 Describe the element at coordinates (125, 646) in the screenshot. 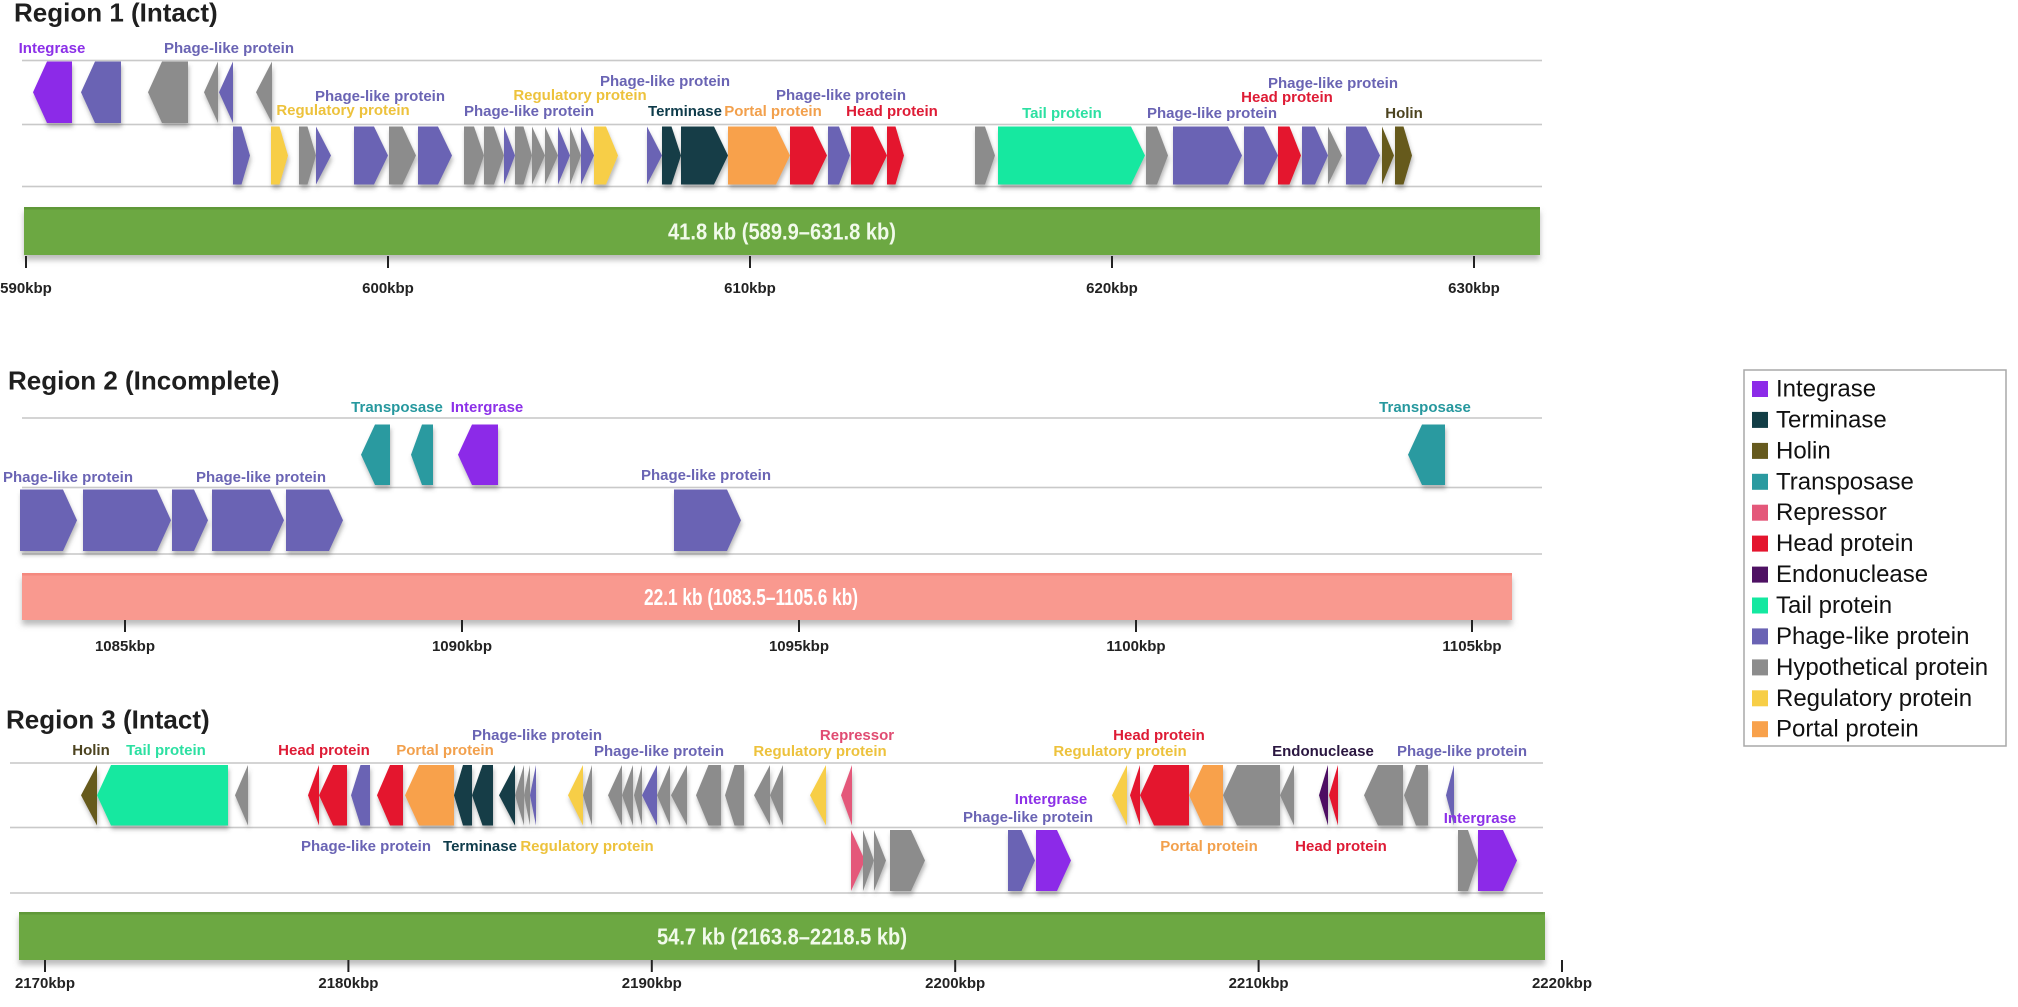

I see `svg-text: 1085kbp` at that location.